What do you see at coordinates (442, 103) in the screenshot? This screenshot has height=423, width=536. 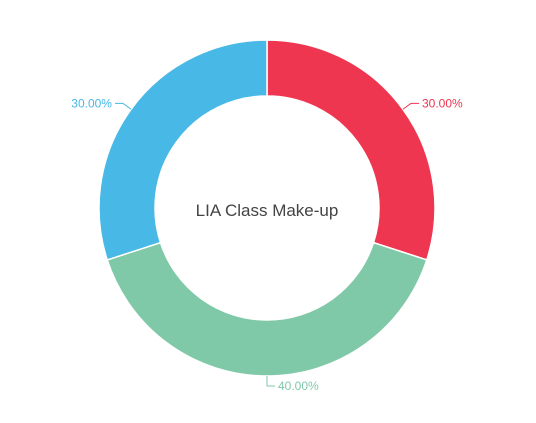 I see `slice-percent-label-1: 30.00%` at bounding box center [442, 103].